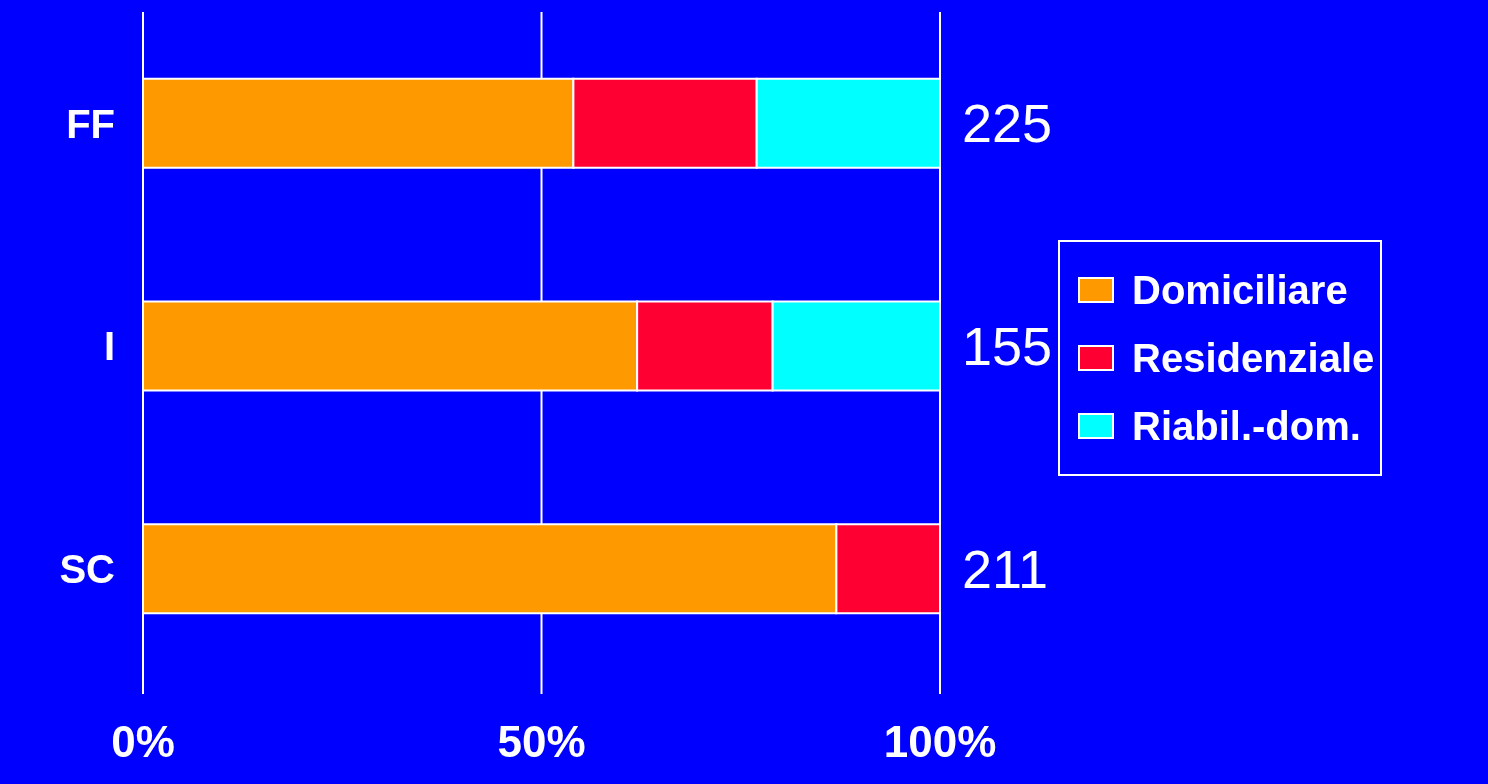  I want to click on x-tick-label: 50%, so click(541, 742).